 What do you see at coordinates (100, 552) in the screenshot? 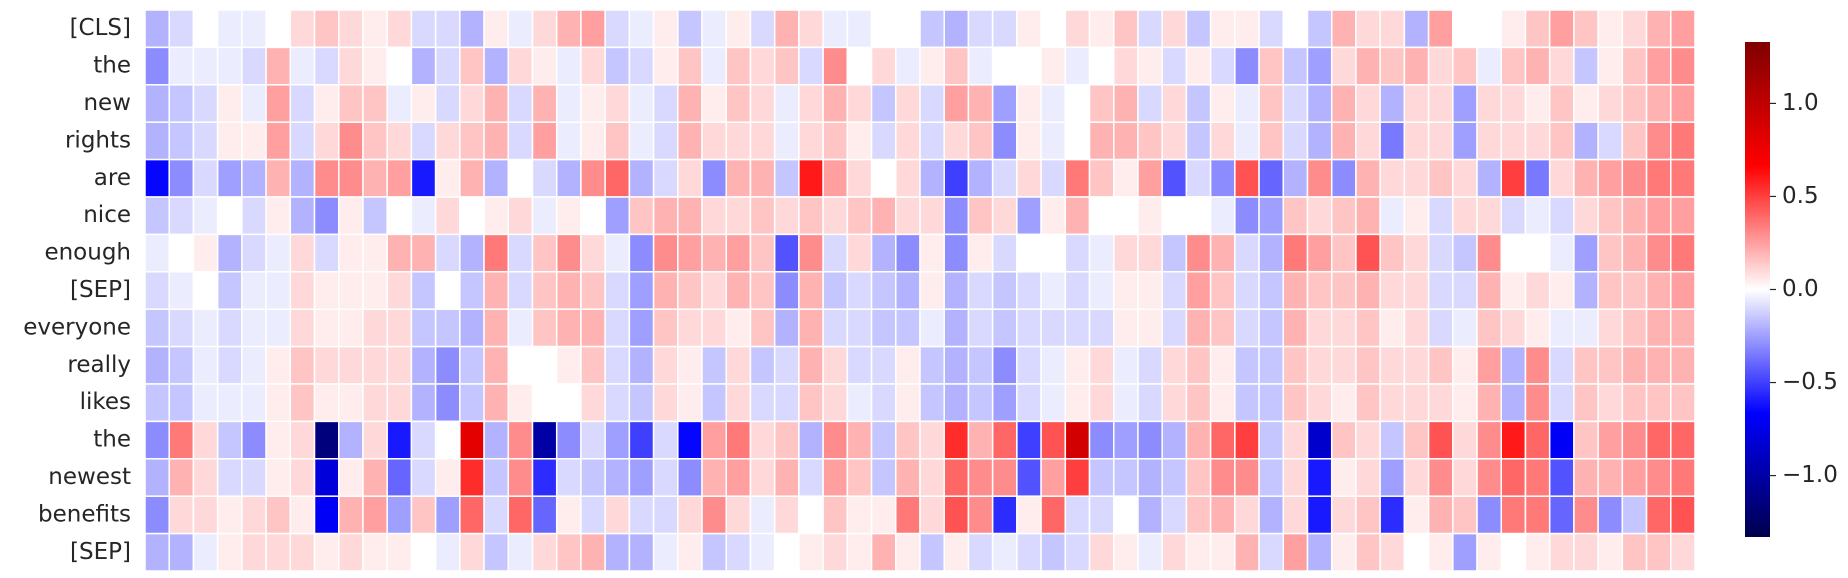
I see `row-label: [SEP]` at bounding box center [100, 552].